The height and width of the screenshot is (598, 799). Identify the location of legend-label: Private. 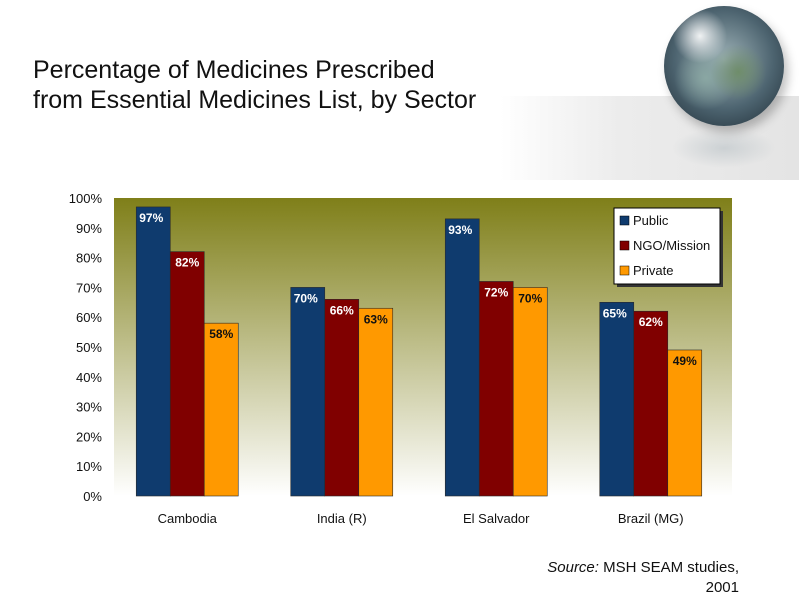
(653, 270).